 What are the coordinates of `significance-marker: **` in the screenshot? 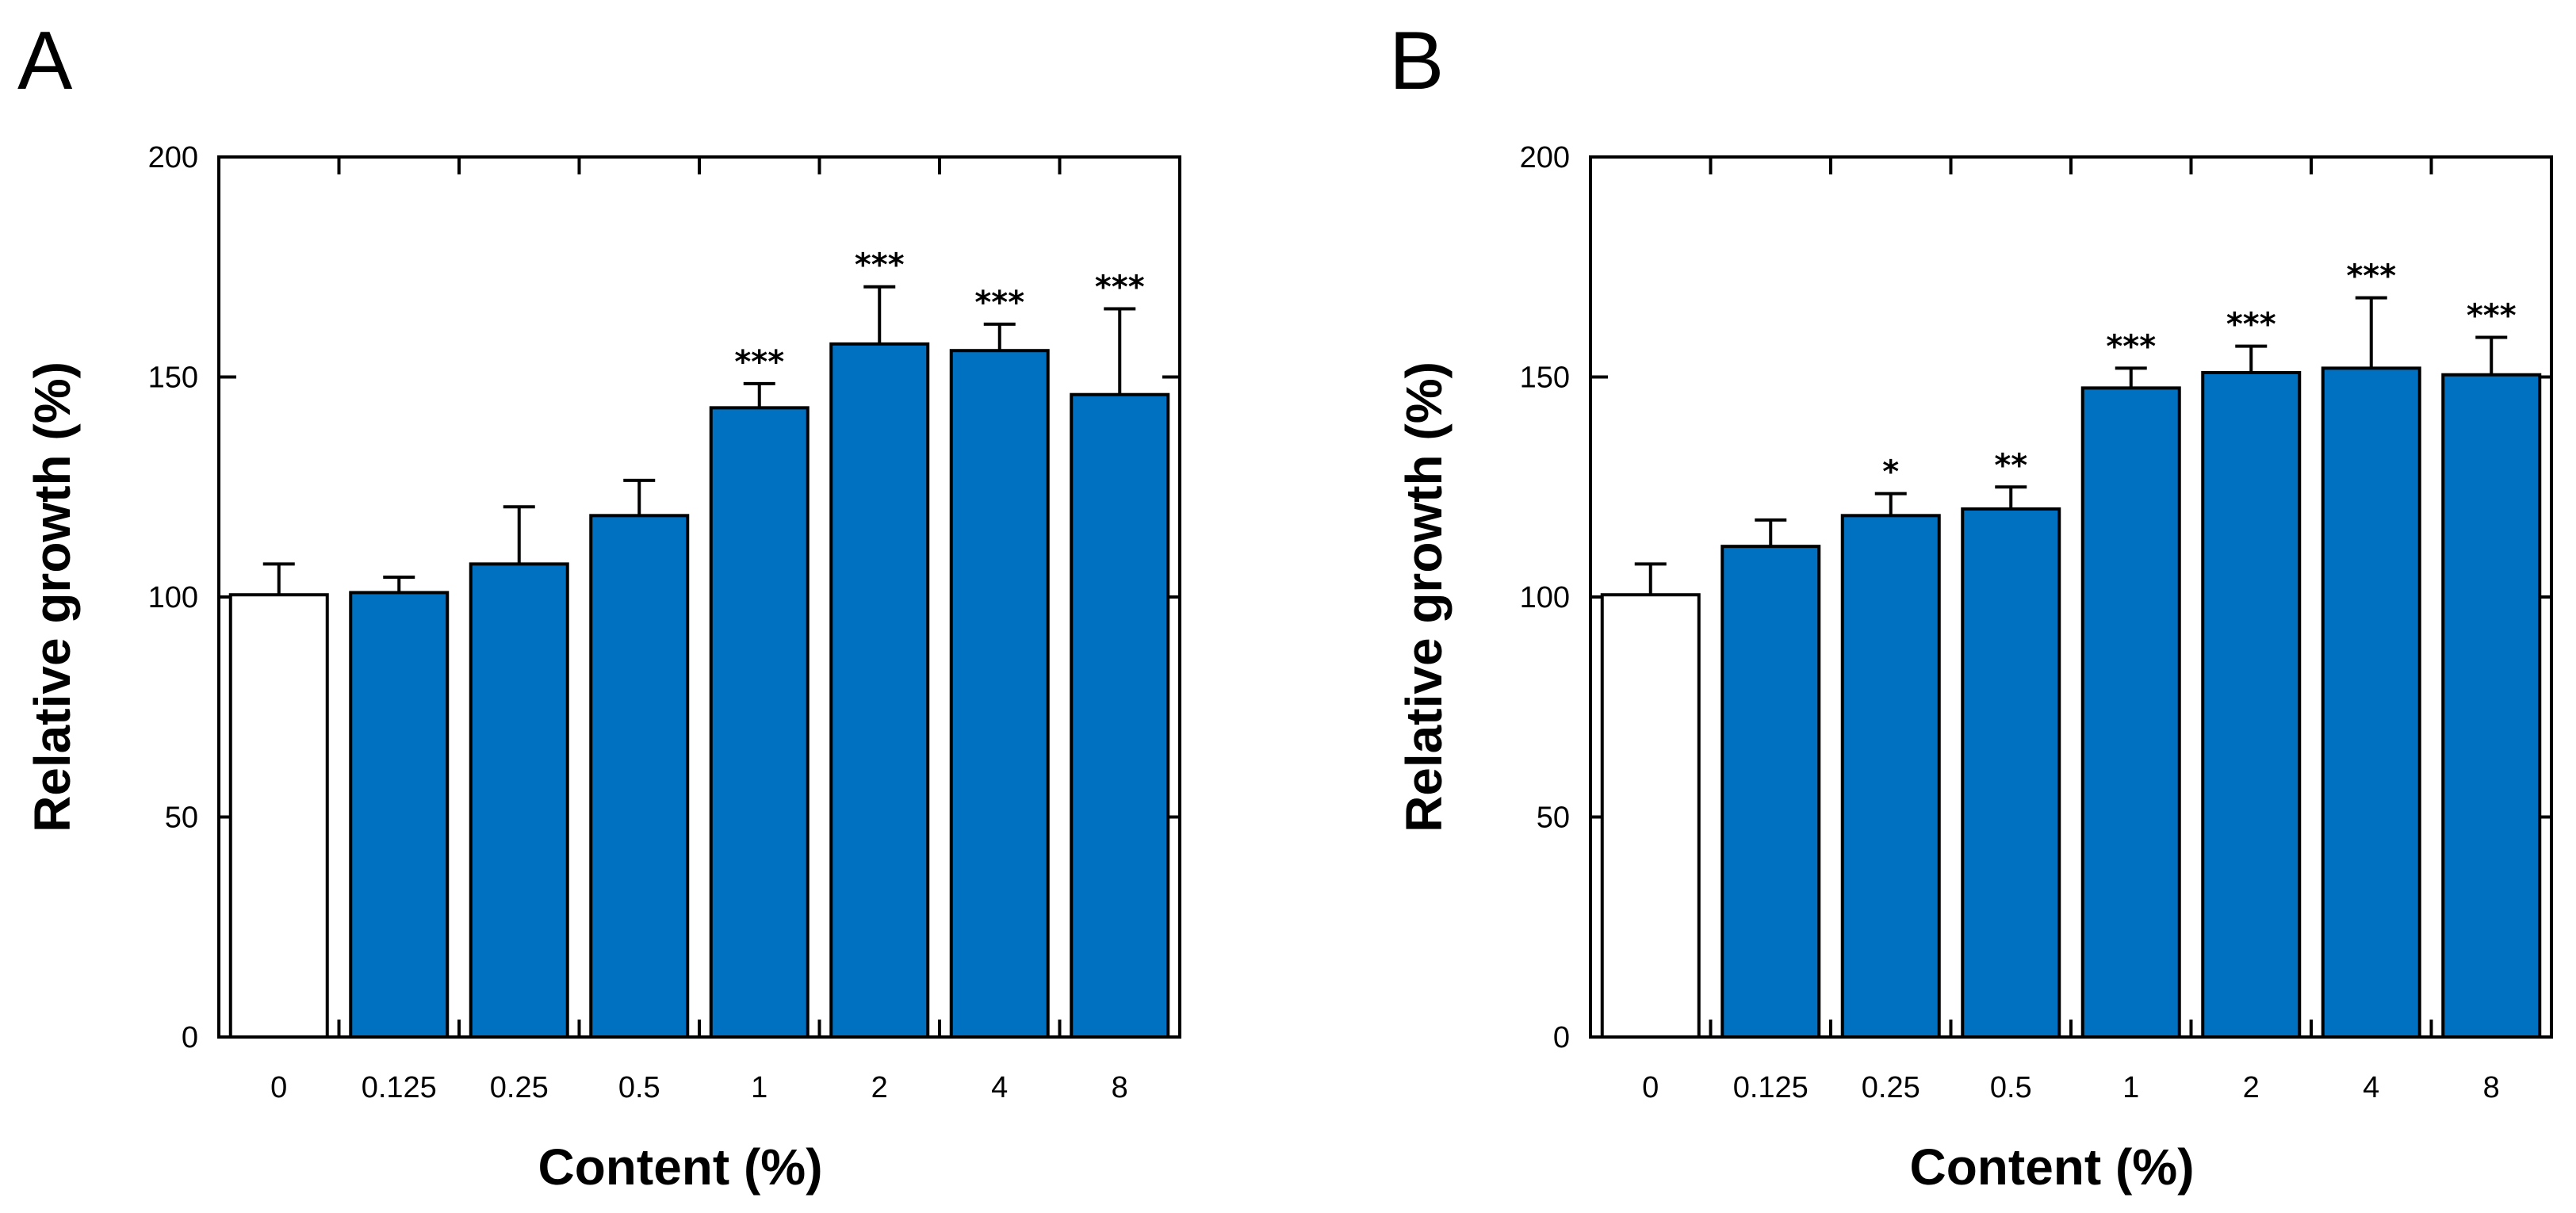 It's located at (2010, 466).